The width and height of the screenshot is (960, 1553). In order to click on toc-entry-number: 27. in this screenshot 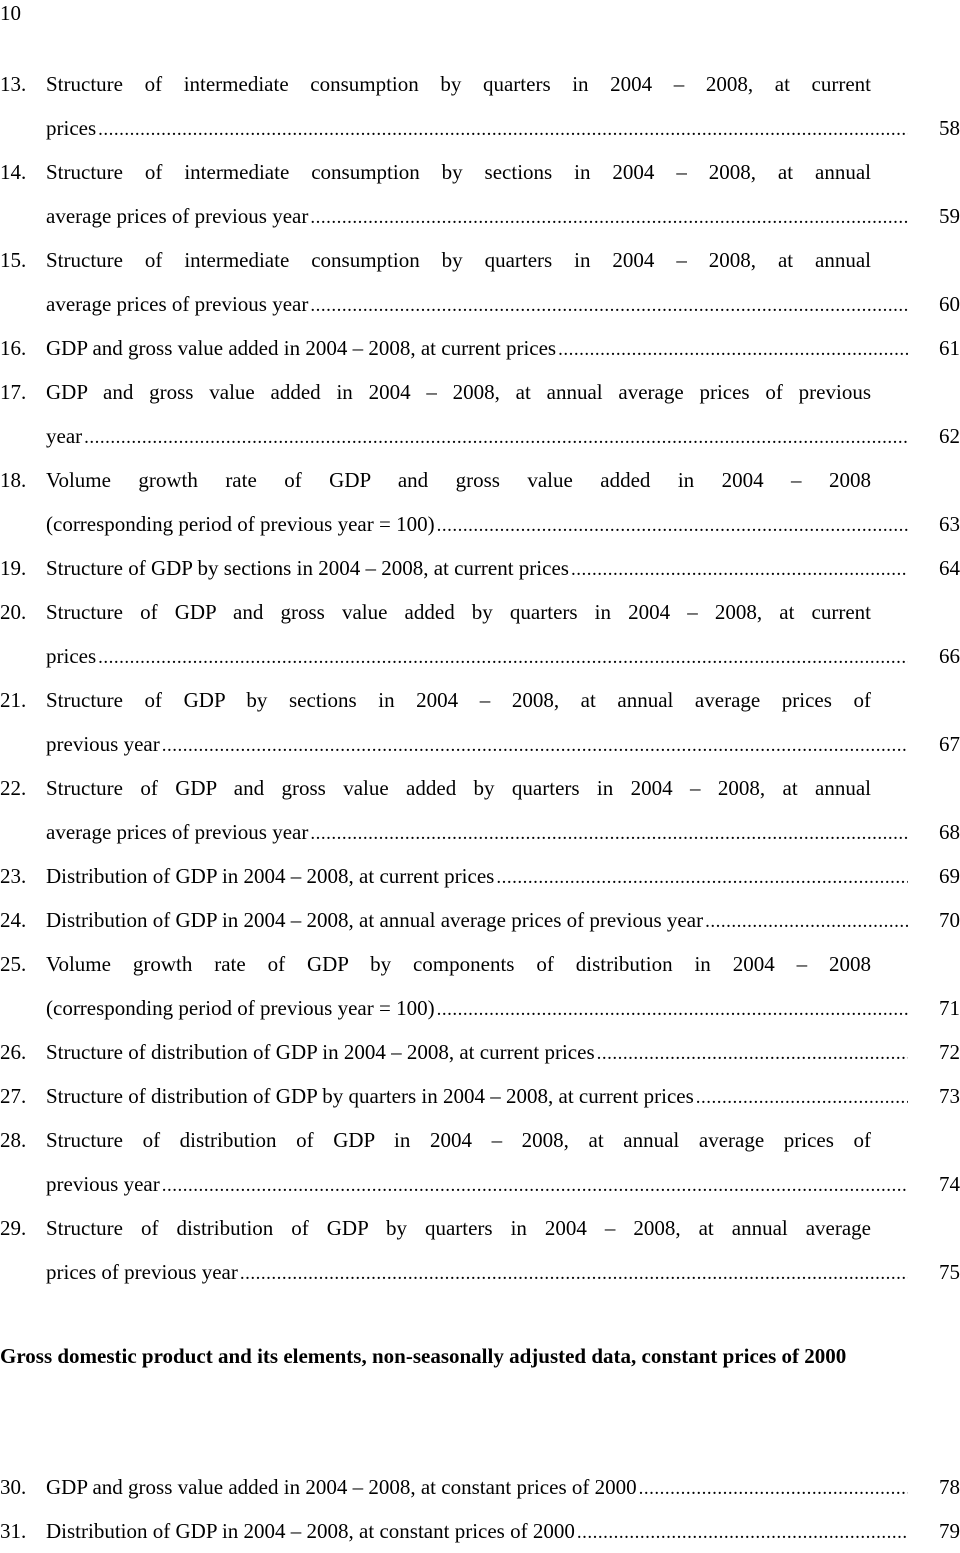, I will do `click(13, 1096)`.